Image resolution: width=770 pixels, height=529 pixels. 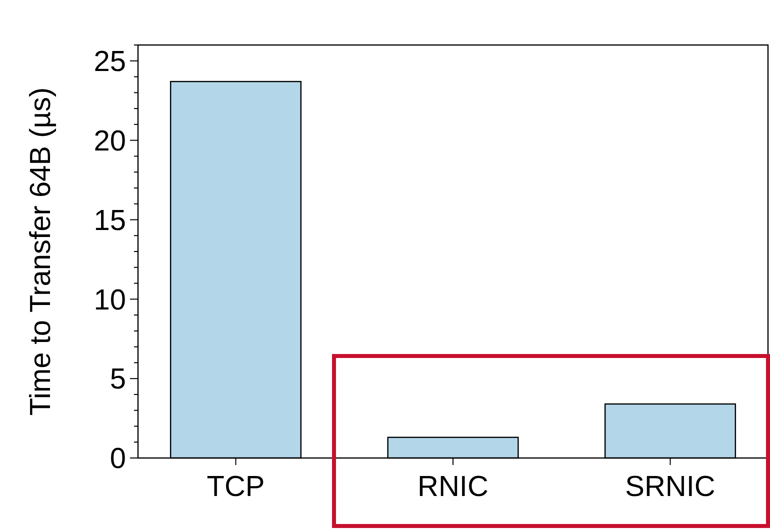 What do you see at coordinates (453, 487) in the screenshot?
I see `x-tick-label: RNIC` at bounding box center [453, 487].